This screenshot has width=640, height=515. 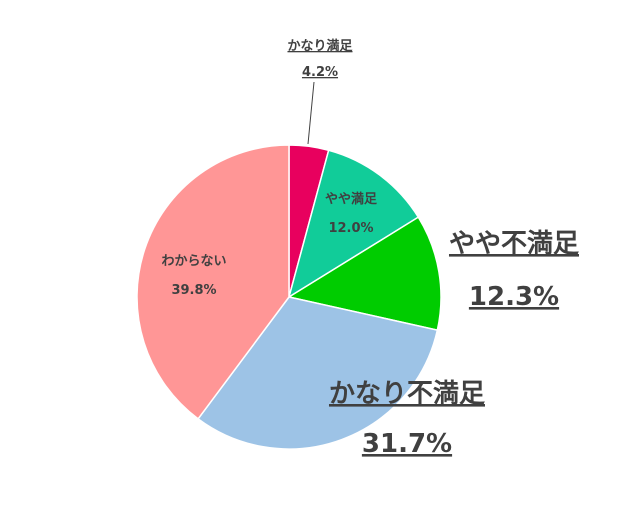 I want to click on slice-name-label-0: かなり満足, so click(x=320, y=46).